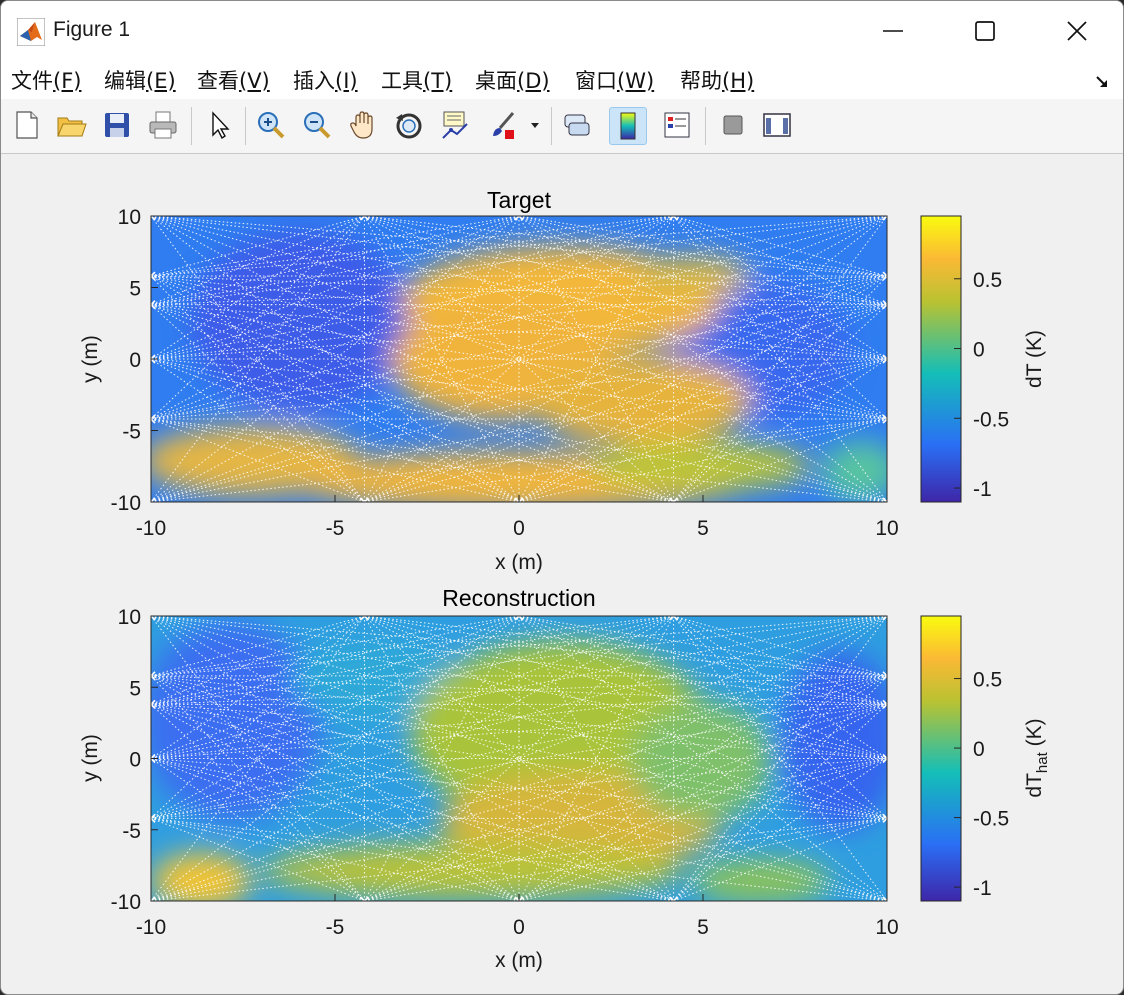 Image resolution: width=1124 pixels, height=995 pixels. I want to click on y-tick-label: -10, so click(126, 503).